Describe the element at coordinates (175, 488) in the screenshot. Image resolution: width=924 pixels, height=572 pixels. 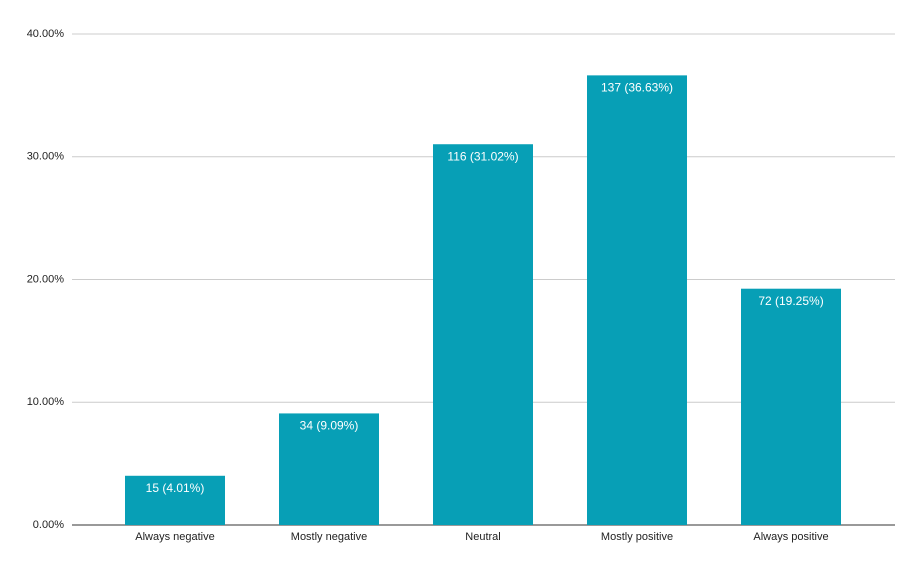
I see `value-label: 15 (4.01%)` at that location.